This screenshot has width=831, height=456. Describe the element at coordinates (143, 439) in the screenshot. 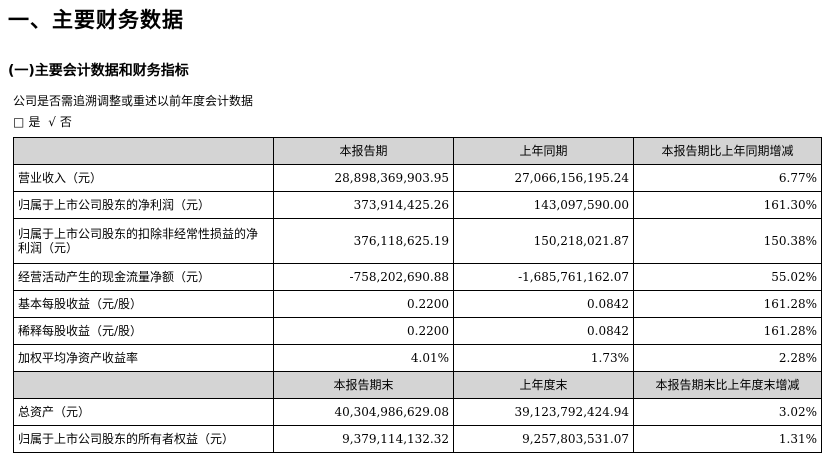

I see `row-label: 归属于上市公司股东的所有者权益（元）` at that location.